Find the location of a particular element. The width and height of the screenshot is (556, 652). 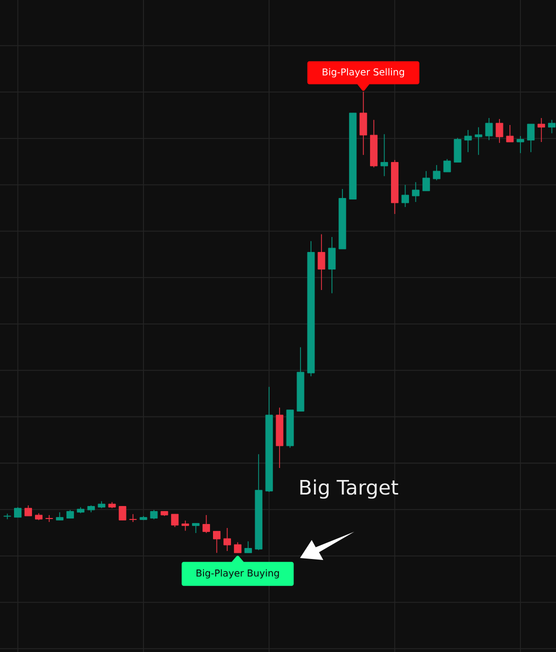

annotation: Big Target is located at coordinates (349, 489).